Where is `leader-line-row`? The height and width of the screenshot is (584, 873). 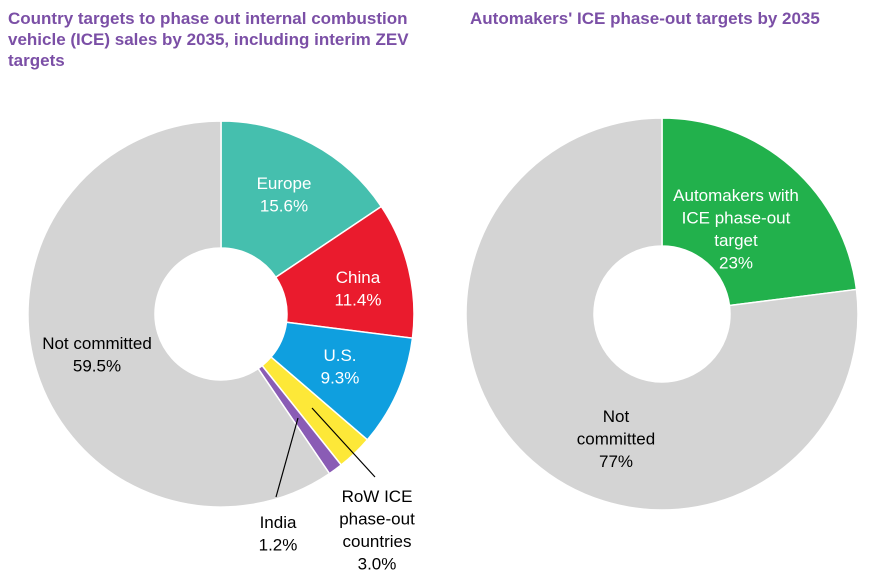
leader-line-row is located at coordinates (343, 442).